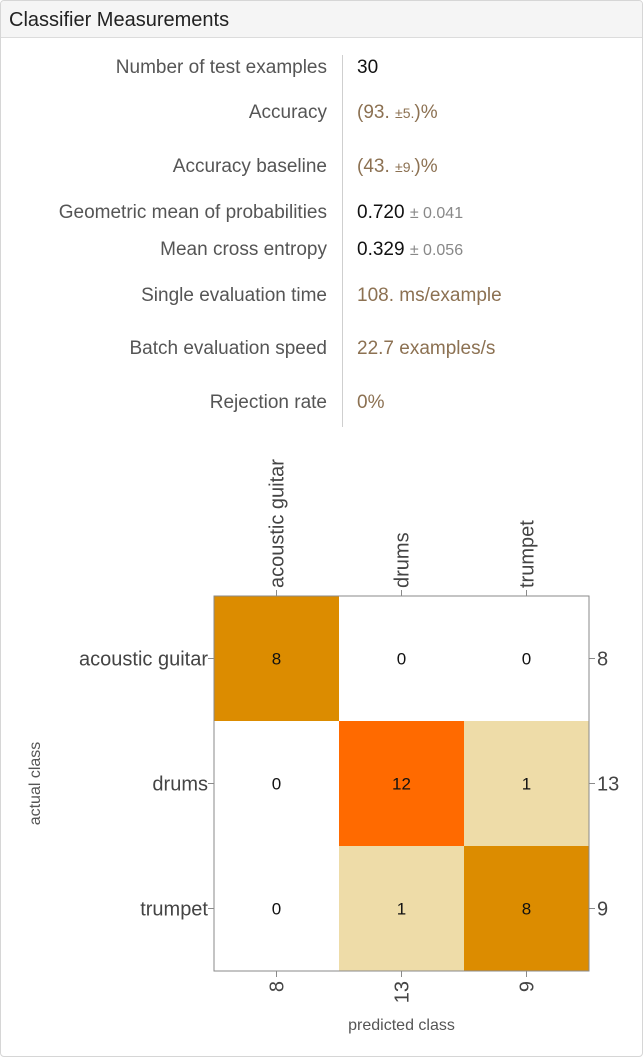 This screenshot has height=1057, width=643. What do you see at coordinates (234, 295) in the screenshot?
I see `evaluation-time-label: Single evaluation time` at bounding box center [234, 295].